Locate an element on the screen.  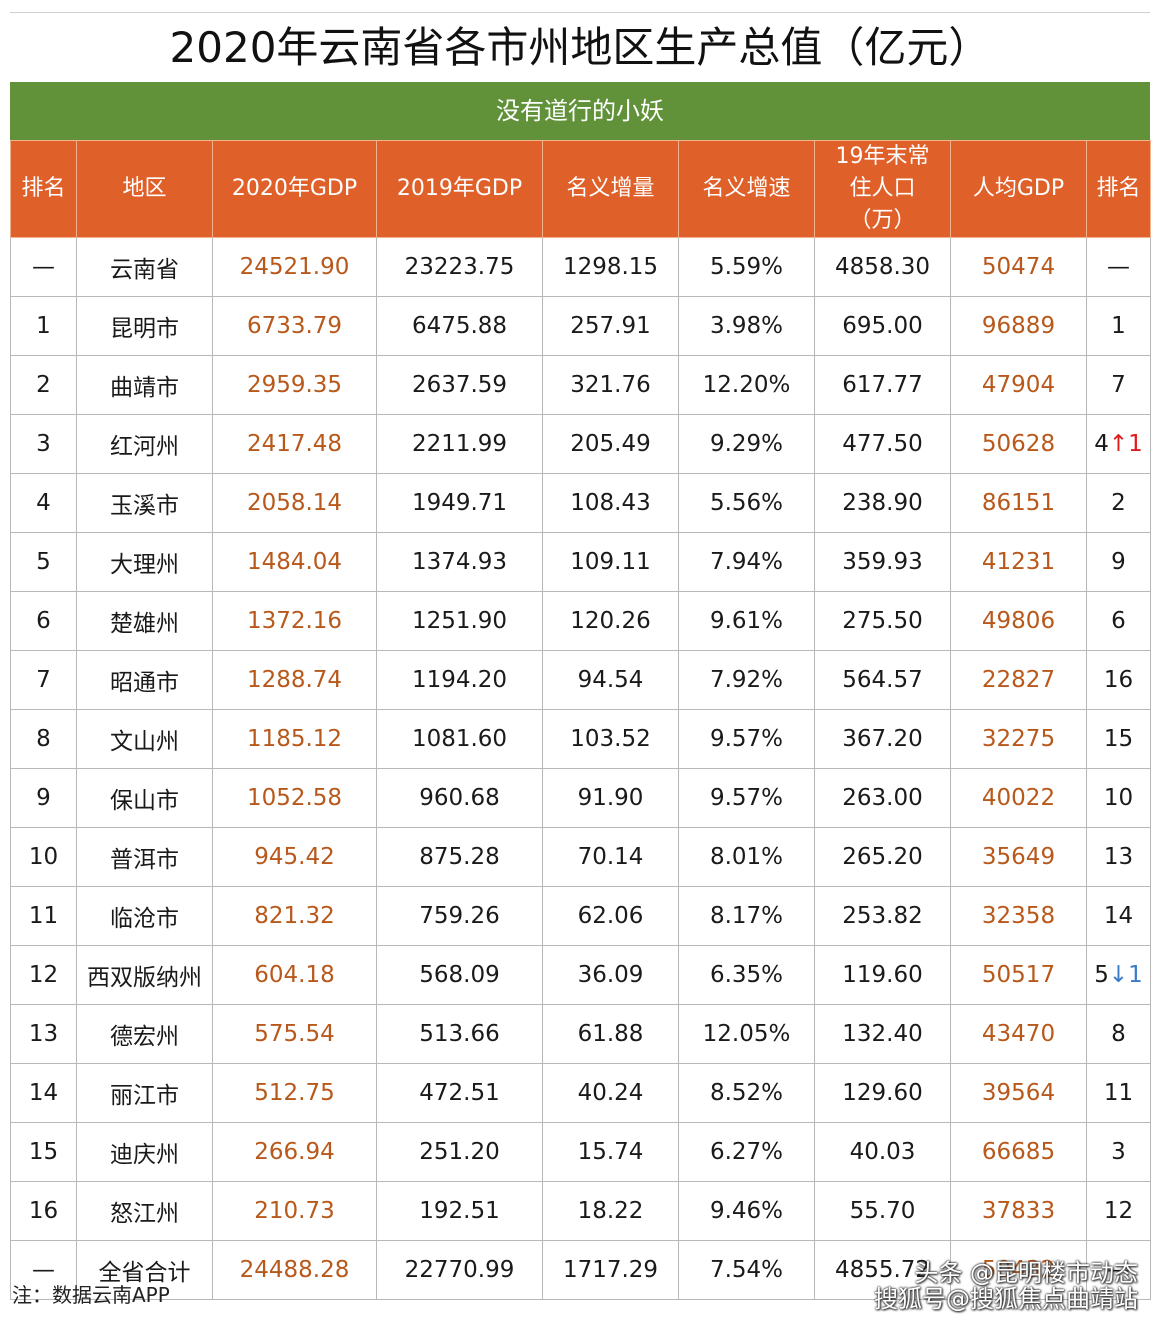
cell-rank: 5 is located at coordinates (43, 562).